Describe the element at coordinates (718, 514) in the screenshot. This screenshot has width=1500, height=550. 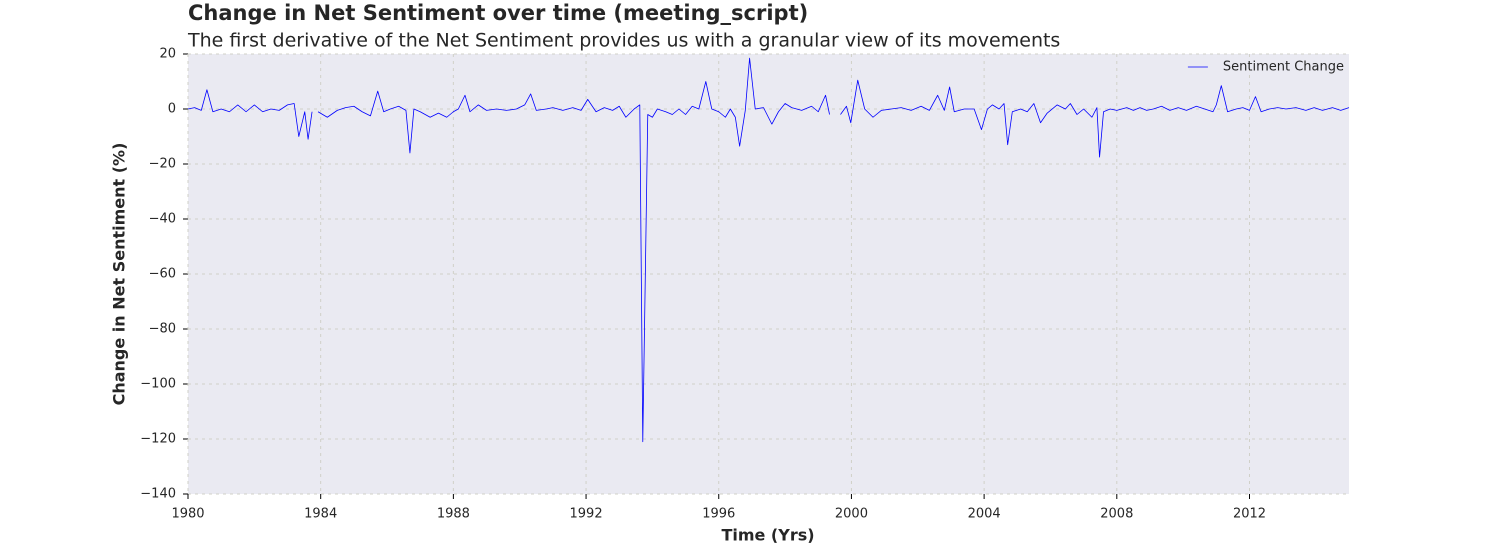
I see `x-tick-label: 1996` at that location.